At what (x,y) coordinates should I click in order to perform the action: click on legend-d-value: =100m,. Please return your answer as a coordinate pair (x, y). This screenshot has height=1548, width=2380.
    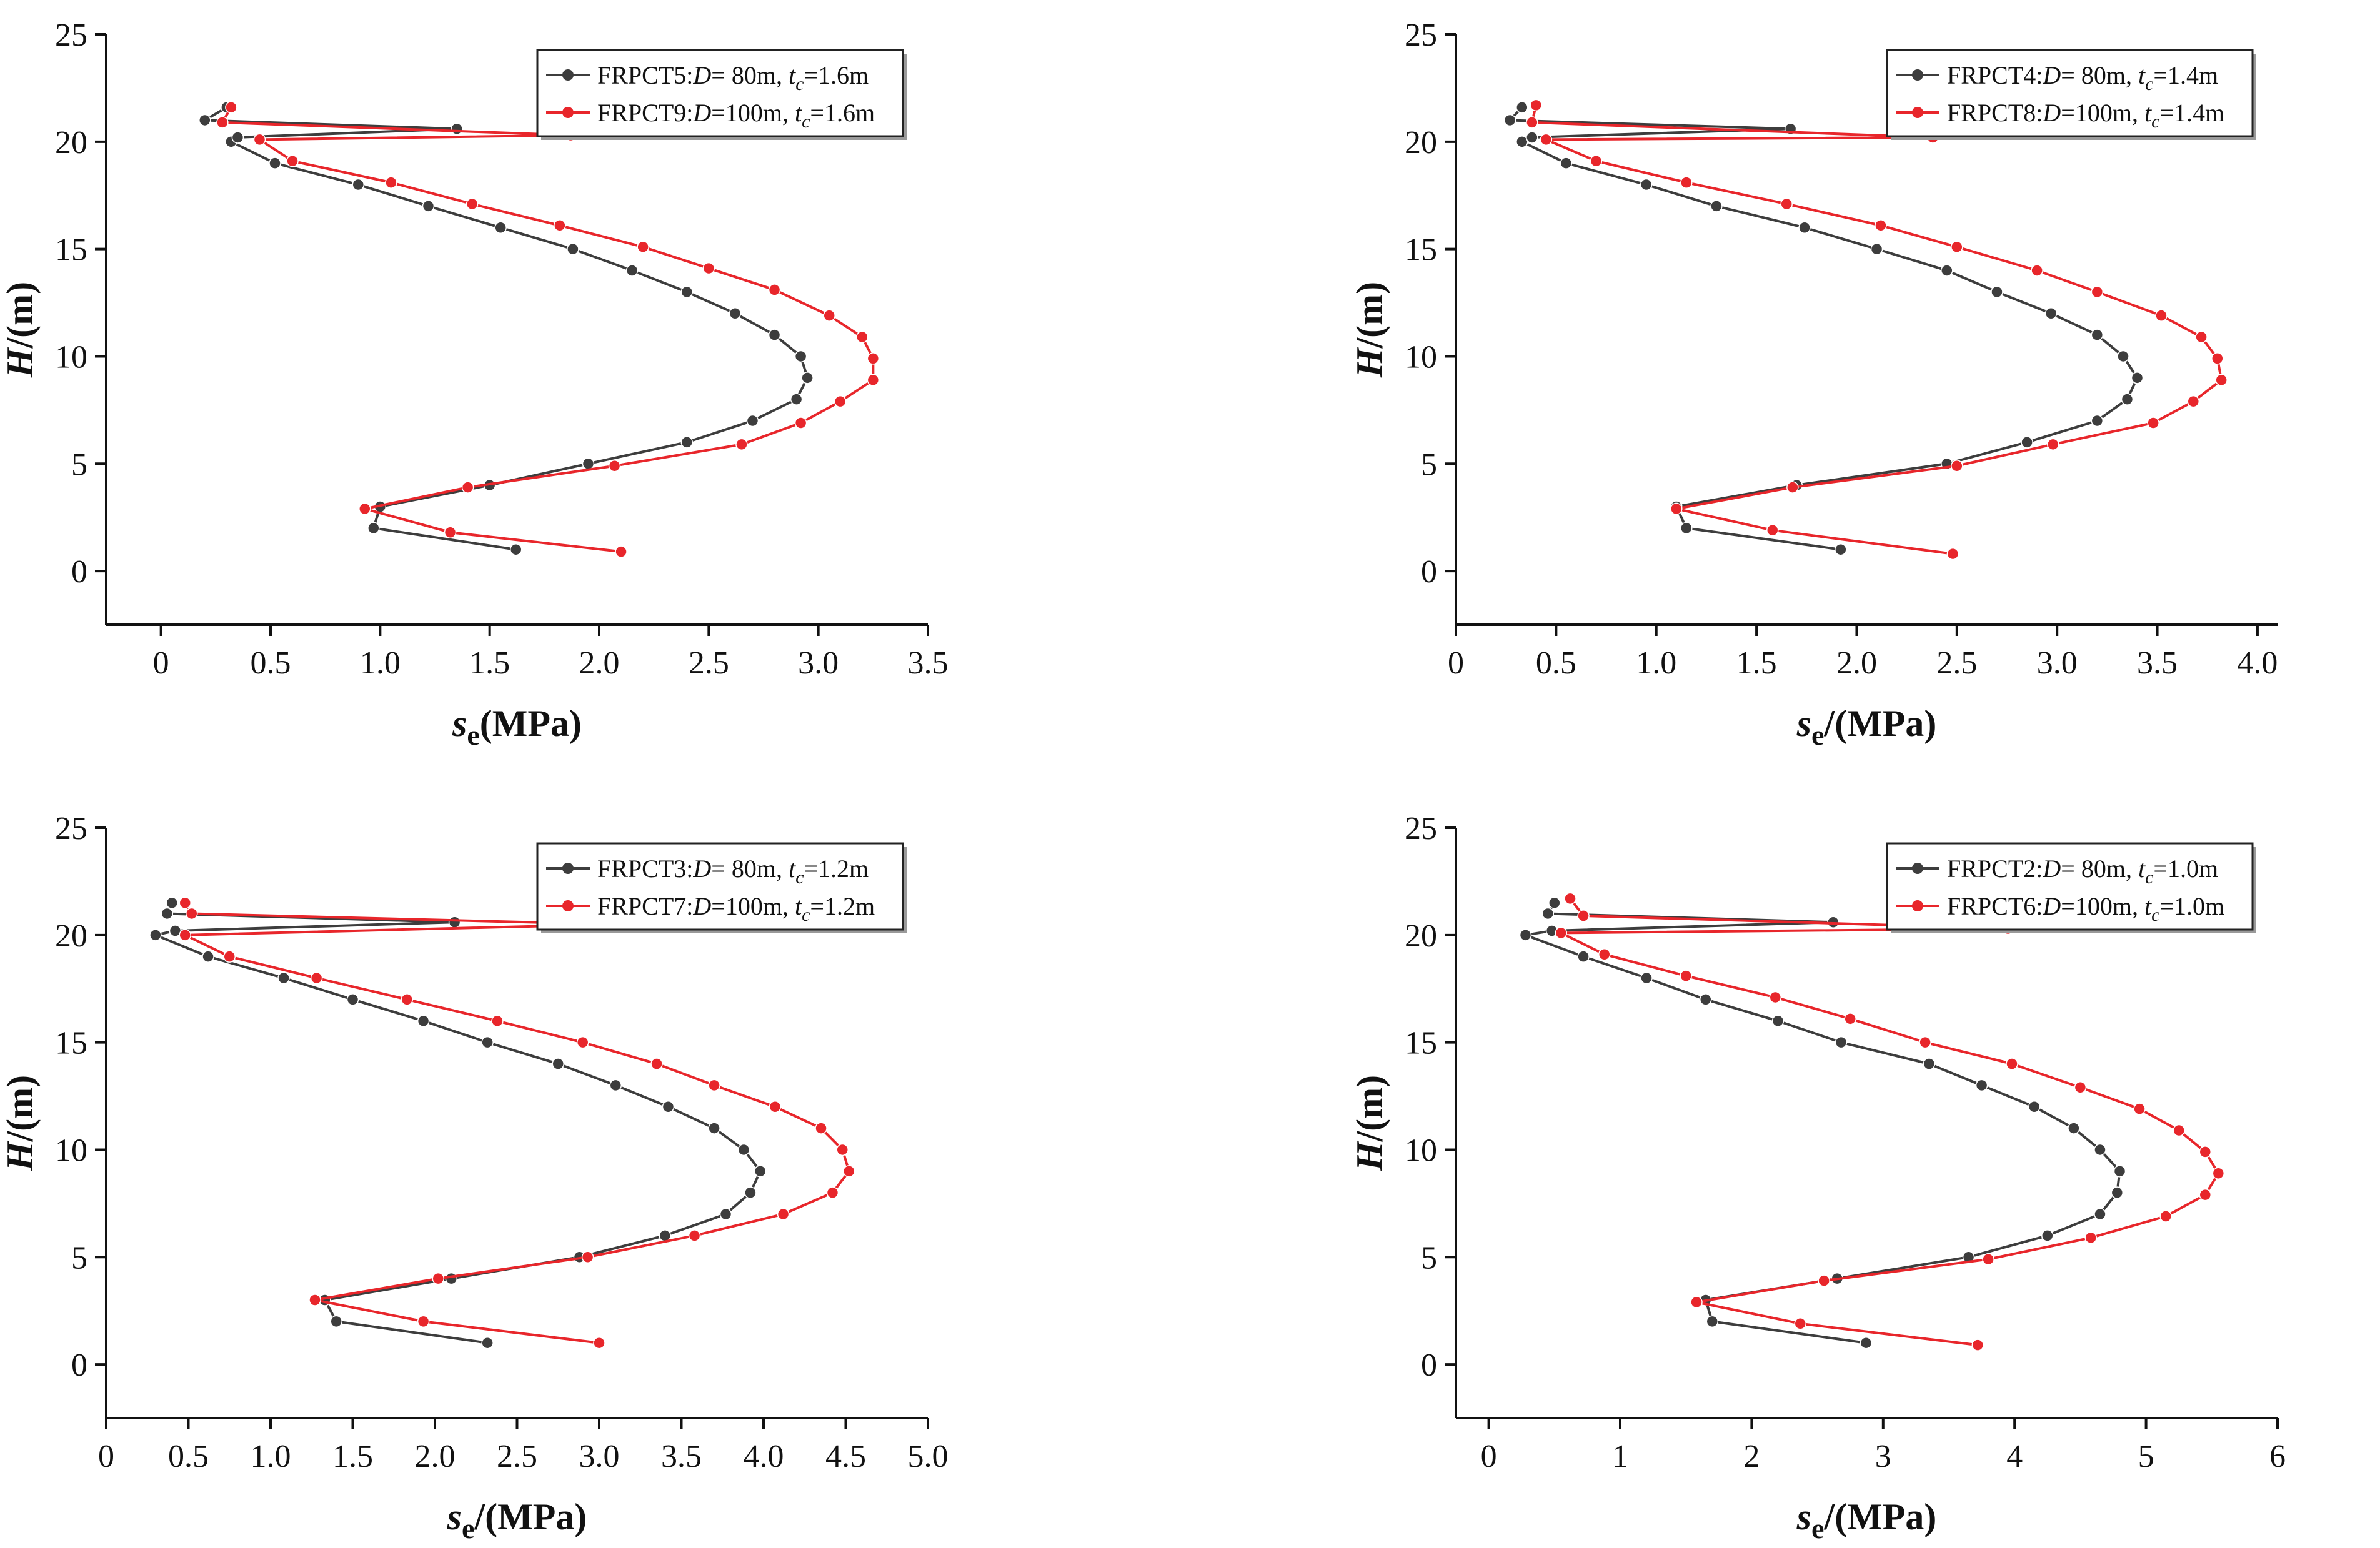
    Looking at the image, I should click on (753, 113).